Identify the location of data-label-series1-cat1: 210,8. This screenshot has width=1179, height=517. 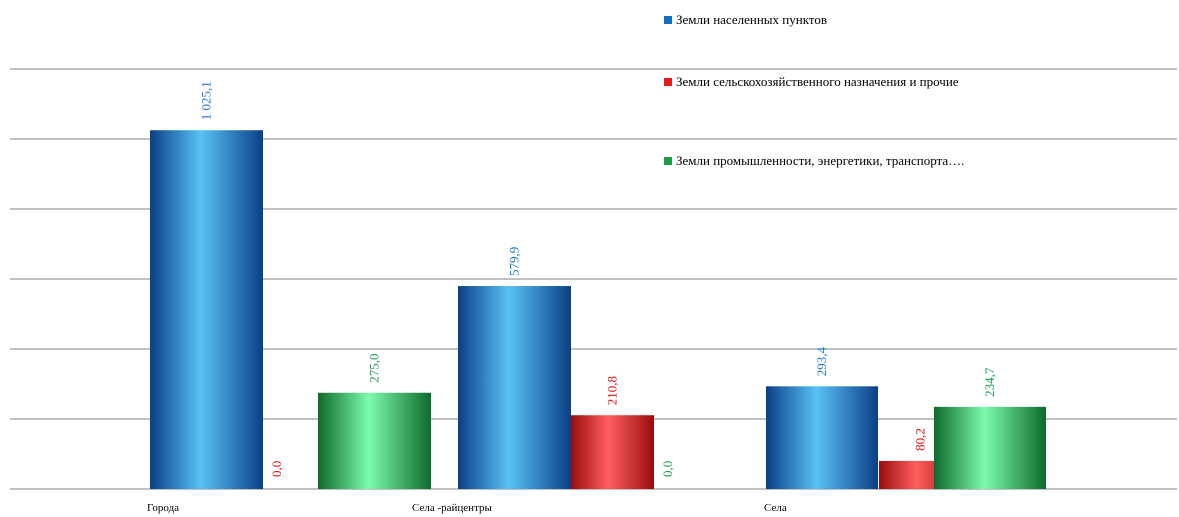
(612, 390).